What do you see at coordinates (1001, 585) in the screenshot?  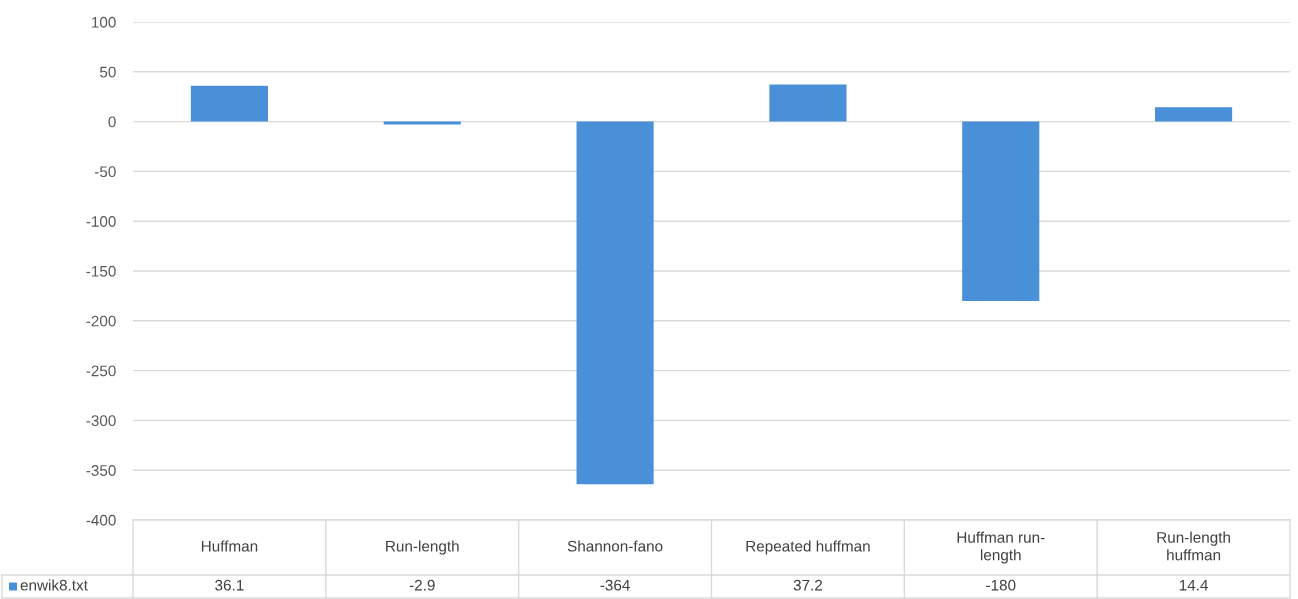 I see `data-label: -180` at bounding box center [1001, 585].